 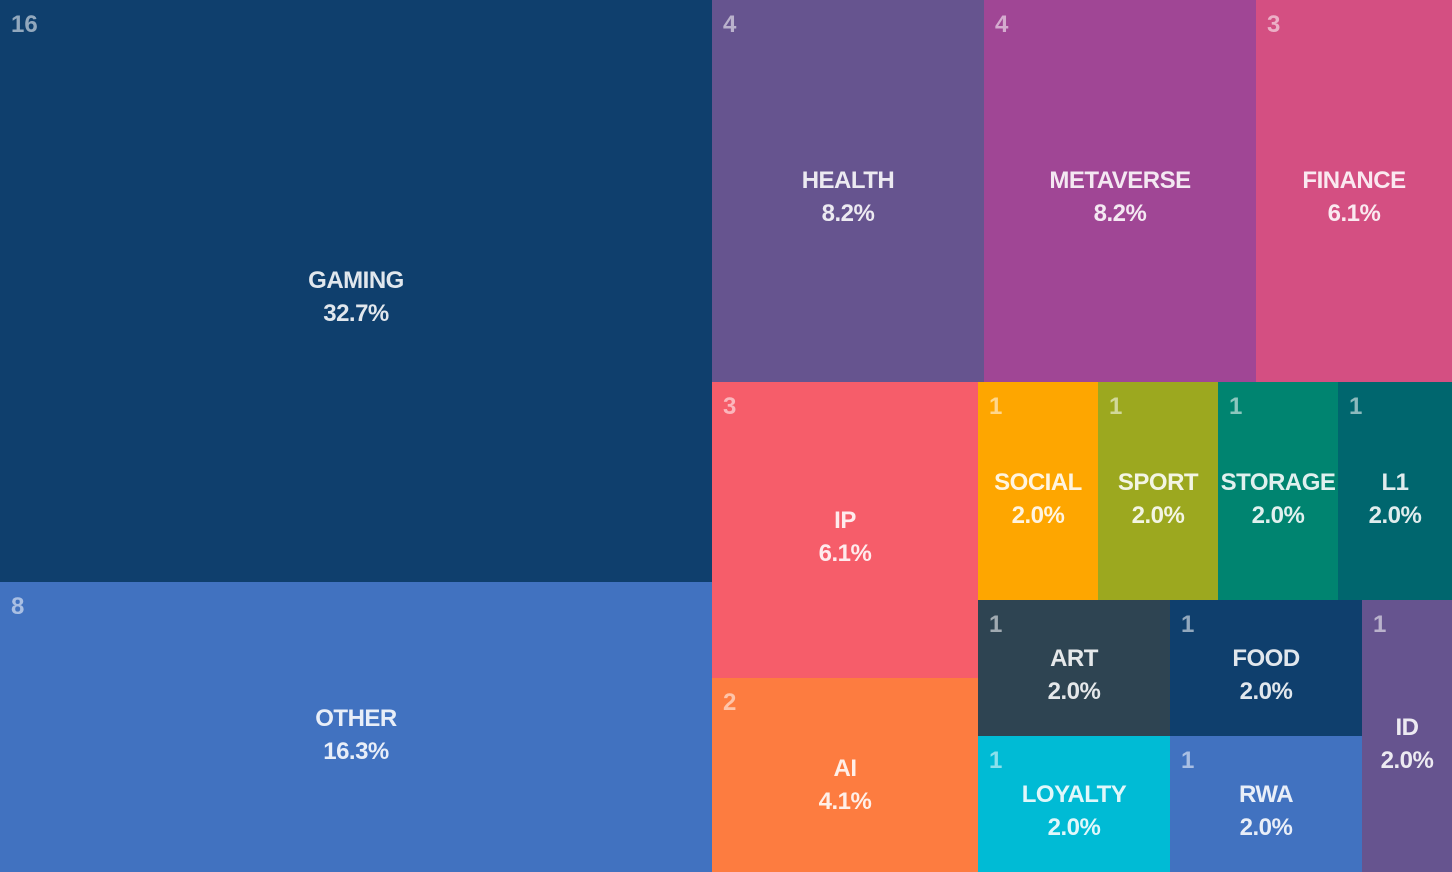 What do you see at coordinates (1038, 482) in the screenshot?
I see `tile-label: SOCIAL` at bounding box center [1038, 482].